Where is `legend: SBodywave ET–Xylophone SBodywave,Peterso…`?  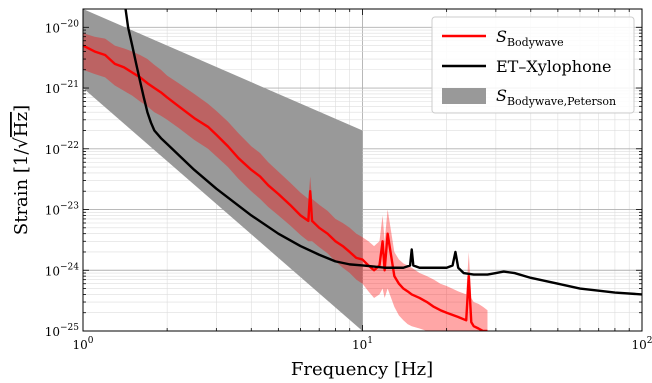
legend: SBodywave ET–Xylophone SBodywave,Peterso… is located at coordinates (533, 65).